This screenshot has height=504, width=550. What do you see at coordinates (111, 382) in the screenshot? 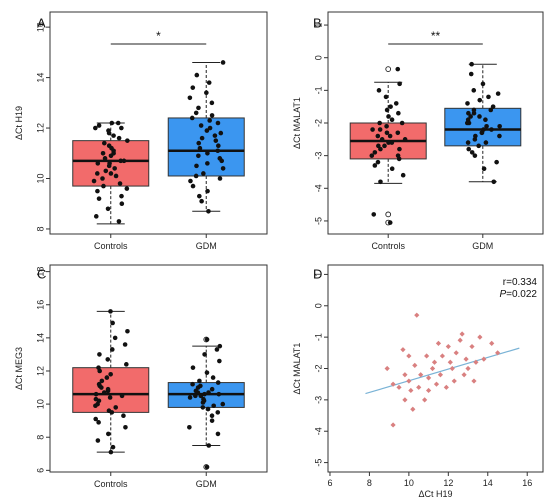
I see `box-controls` at bounding box center [111, 382].